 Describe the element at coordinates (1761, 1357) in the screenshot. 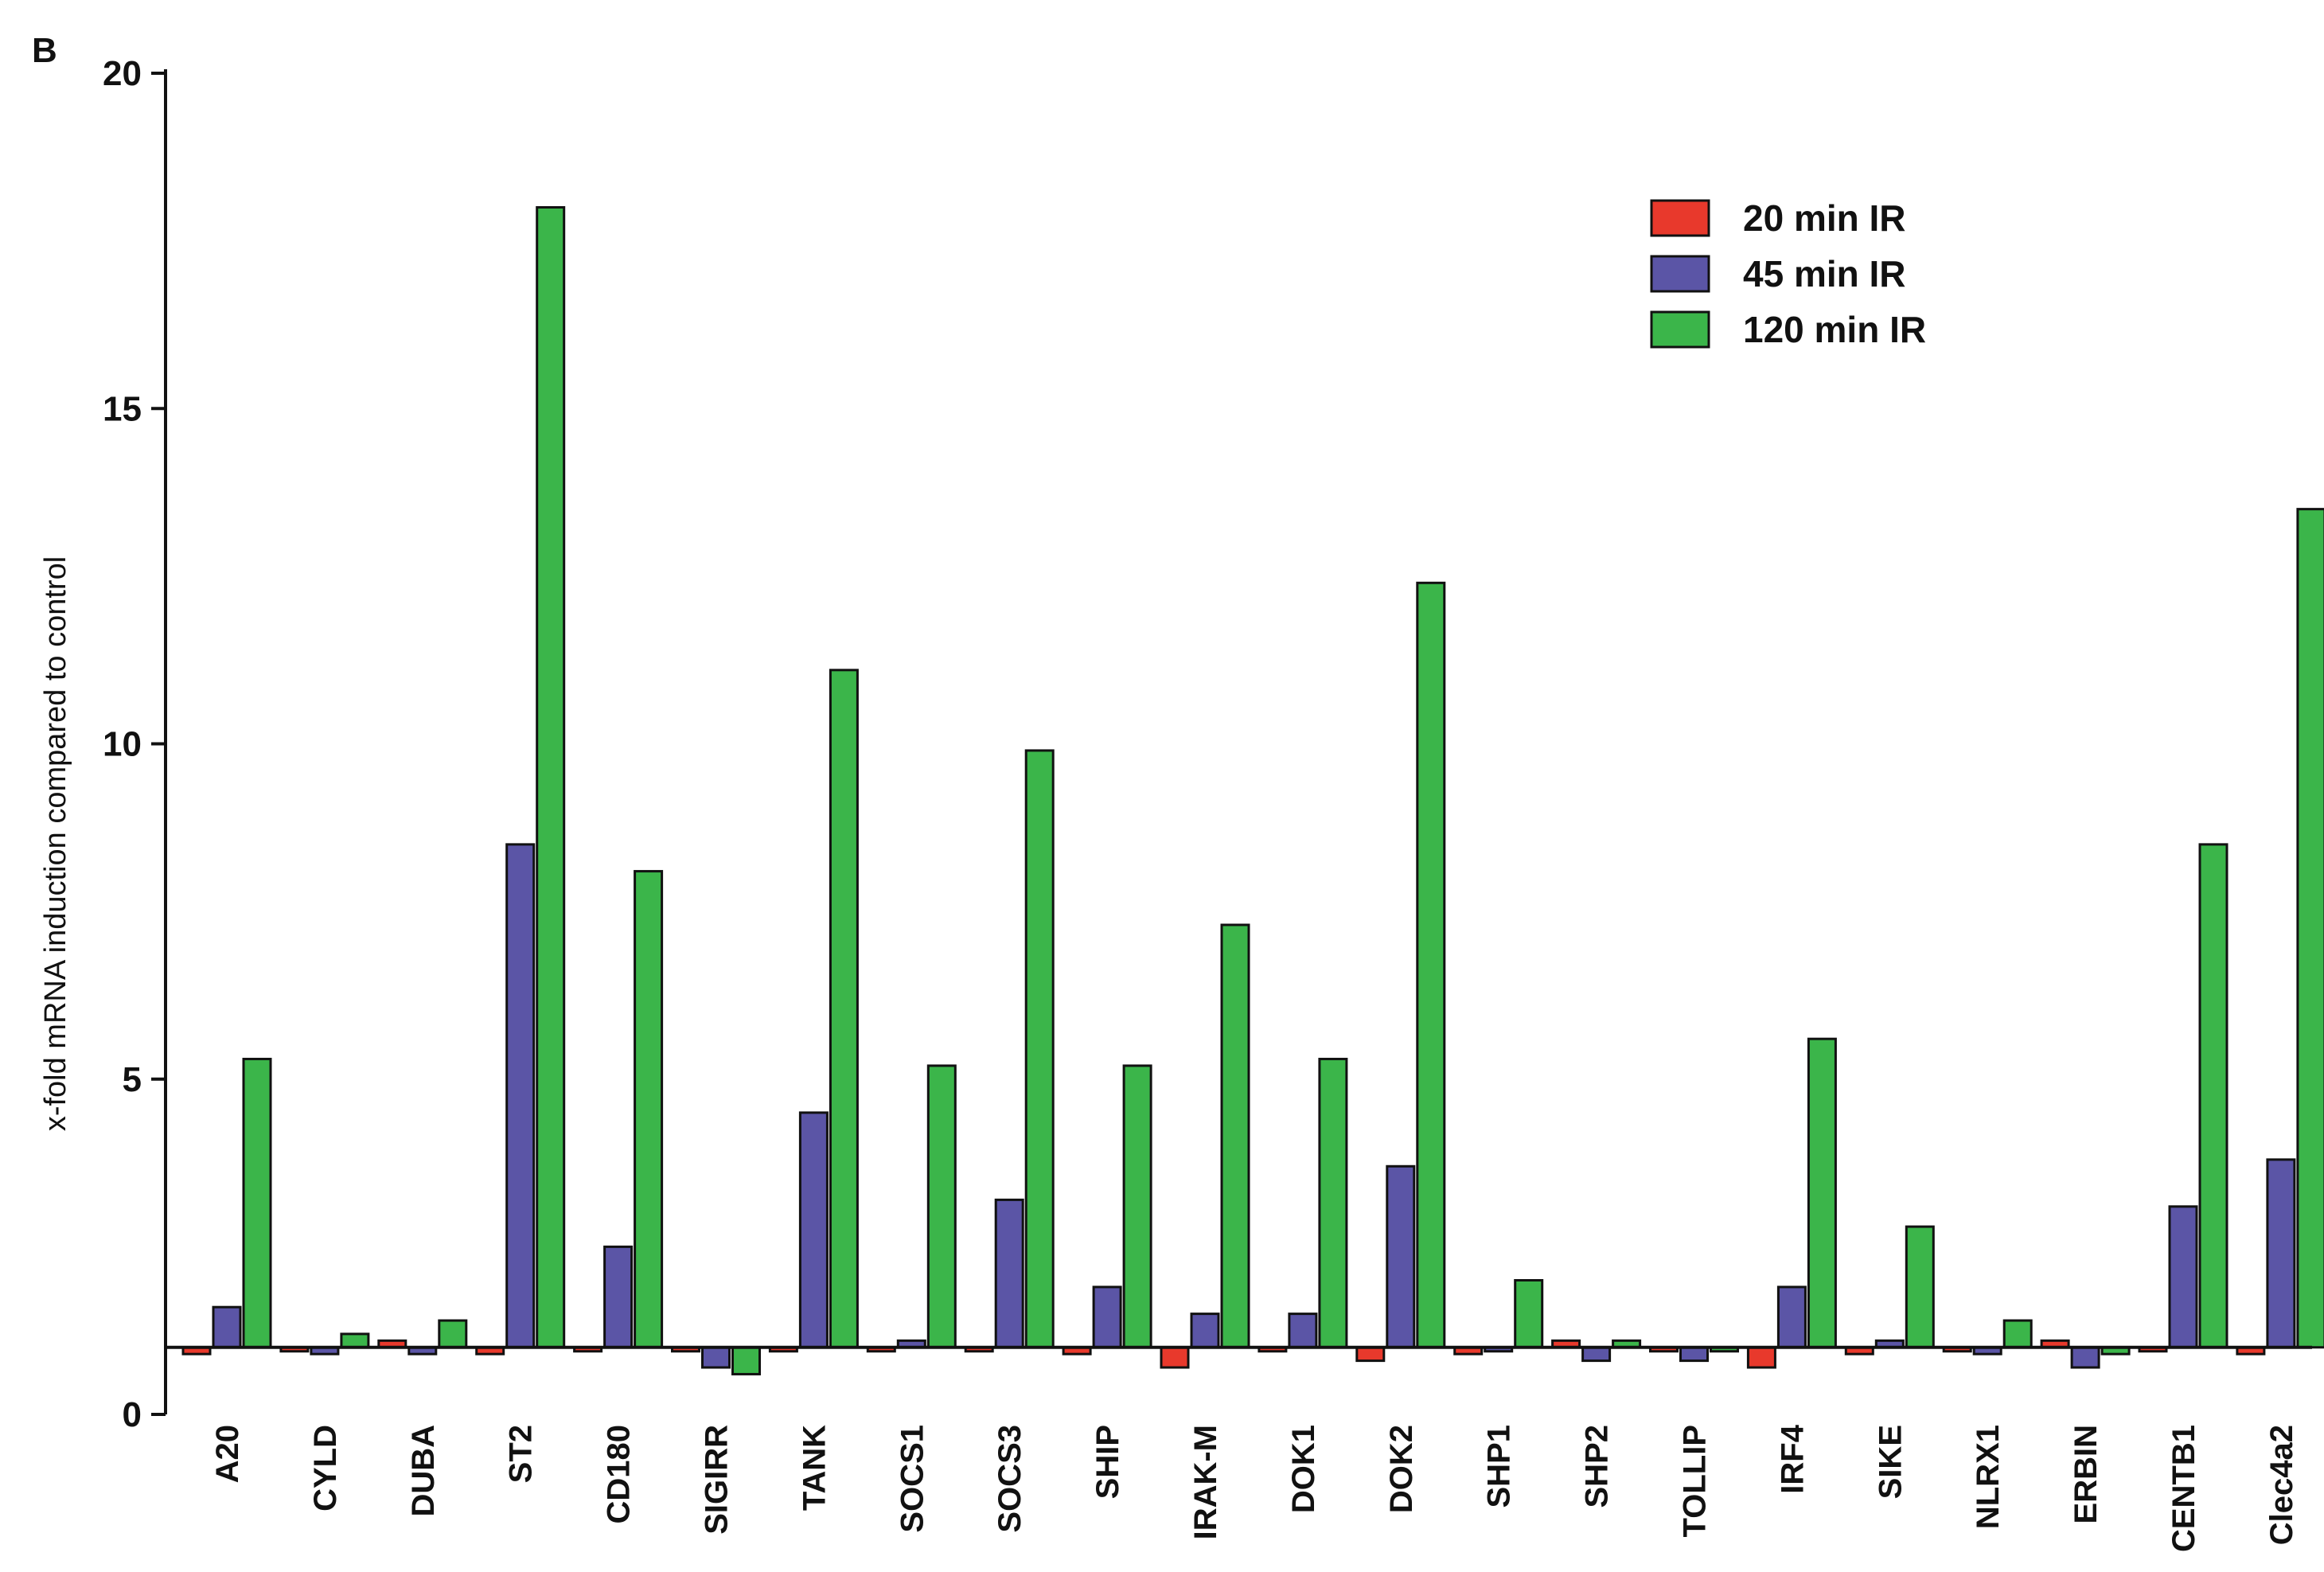

I see `bar-irf4-s1` at that location.